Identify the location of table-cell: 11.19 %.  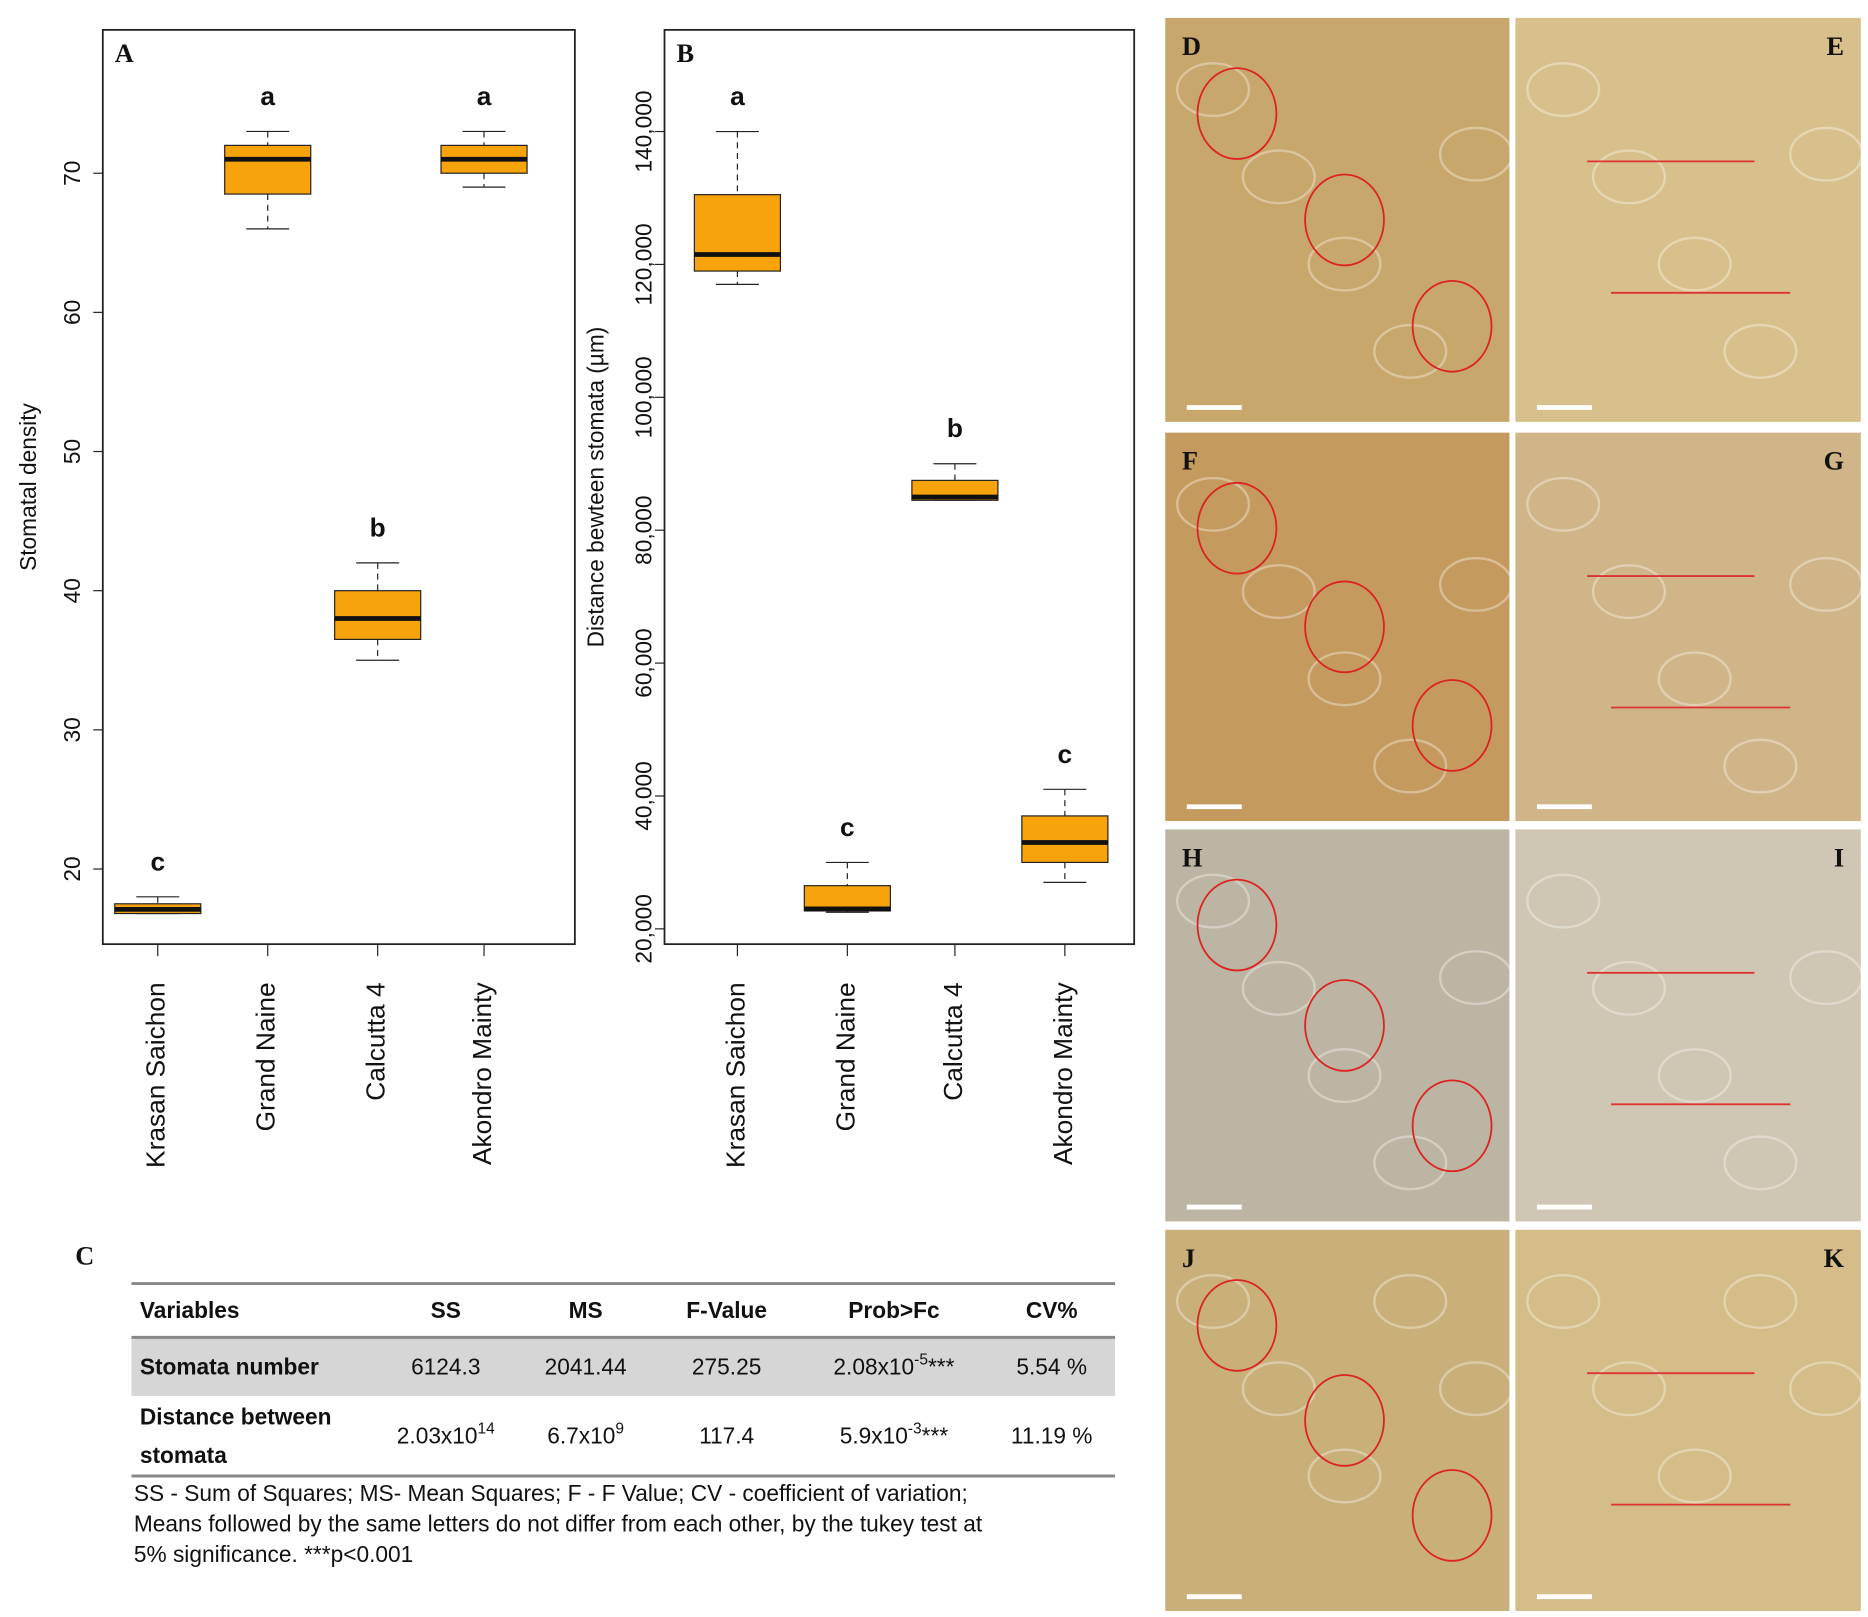
(1052, 1436).